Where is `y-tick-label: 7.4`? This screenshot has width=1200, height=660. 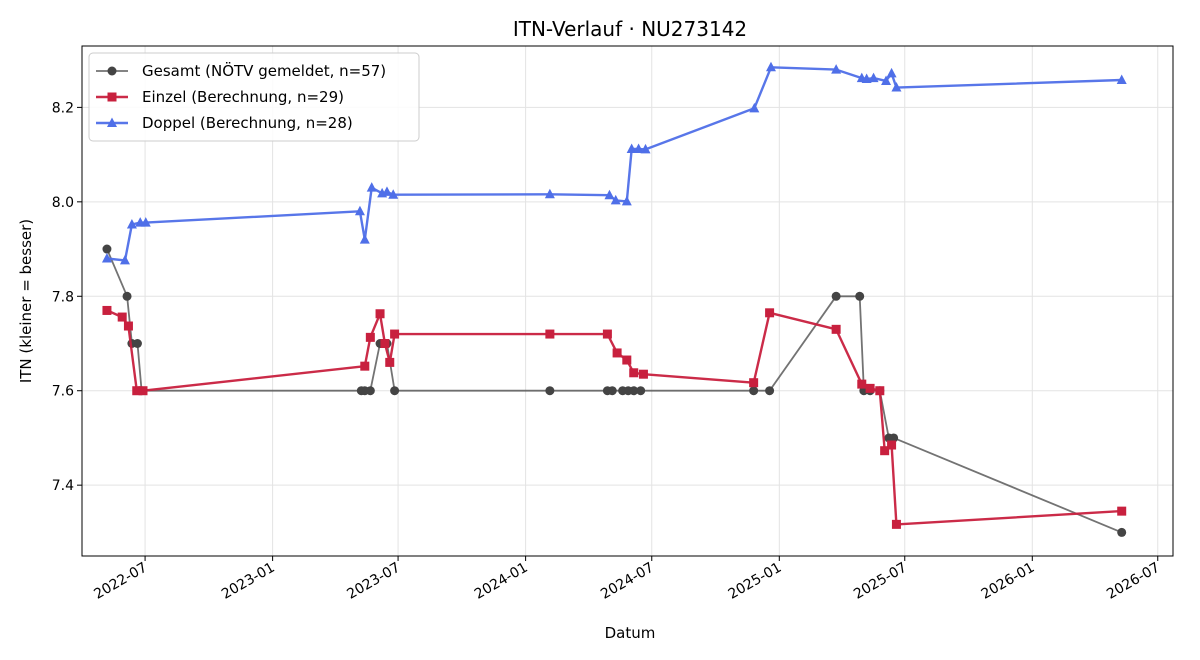 y-tick-label: 7.4 is located at coordinates (63, 486).